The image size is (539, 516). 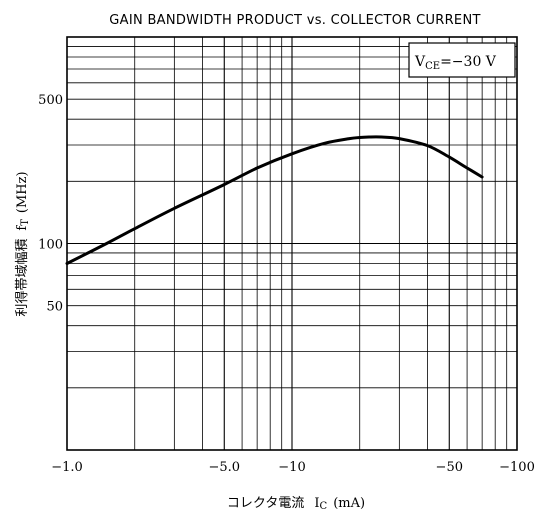 What do you see at coordinates (50, 100) in the screenshot?
I see `y-tick-label: 500` at bounding box center [50, 100].